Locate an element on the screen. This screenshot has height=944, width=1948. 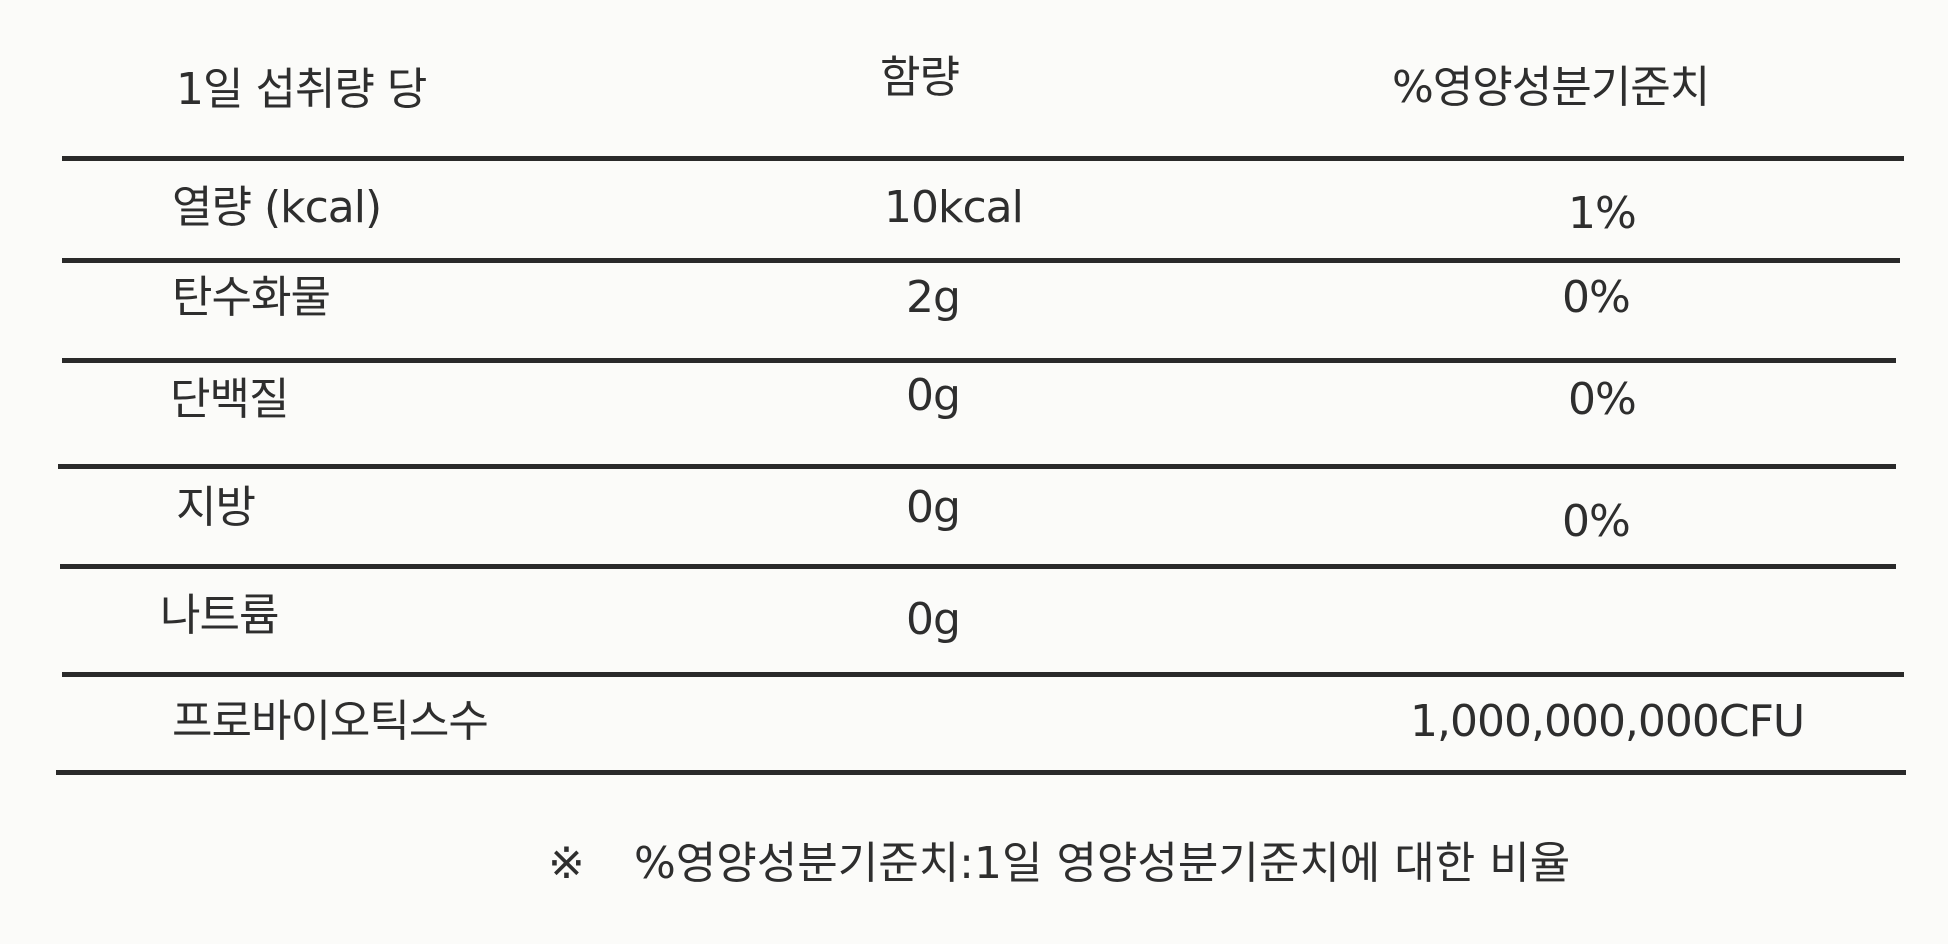
row-name: 프로바이오틱스수 is located at coordinates (330, 721).